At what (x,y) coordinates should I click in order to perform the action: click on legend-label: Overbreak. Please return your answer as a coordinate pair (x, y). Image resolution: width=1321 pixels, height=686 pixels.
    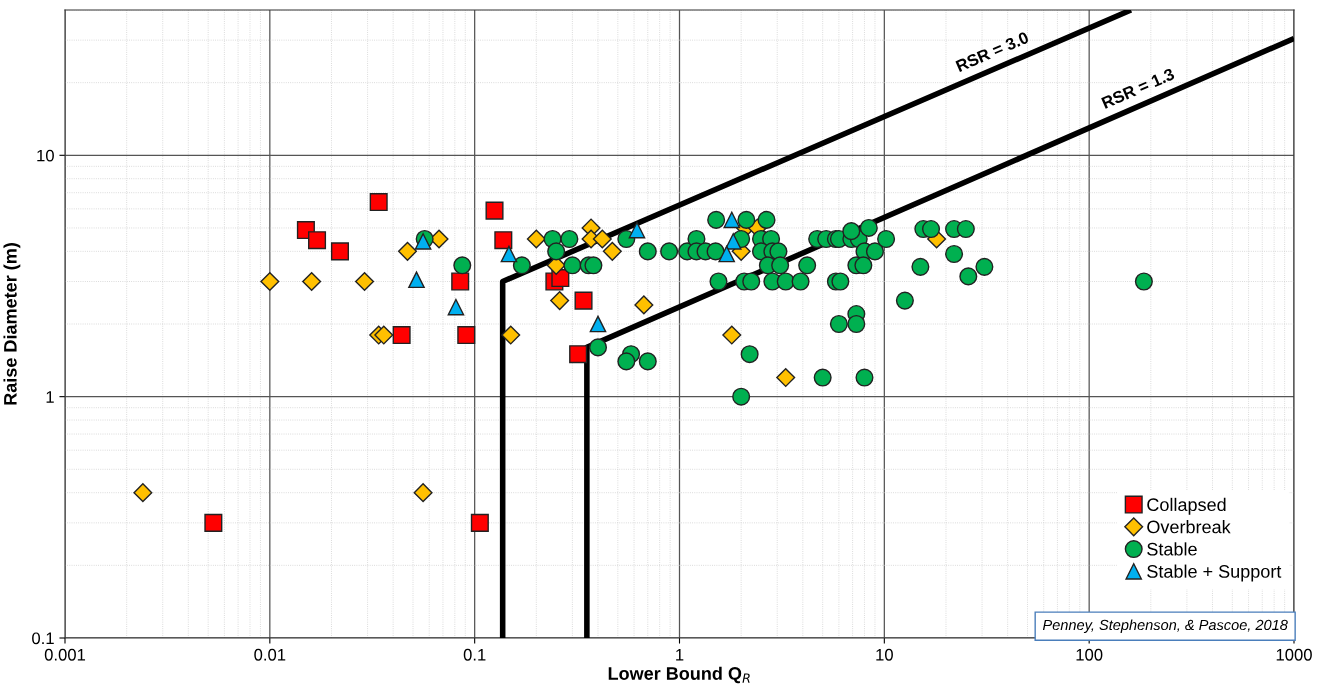
    Looking at the image, I should click on (1189, 527).